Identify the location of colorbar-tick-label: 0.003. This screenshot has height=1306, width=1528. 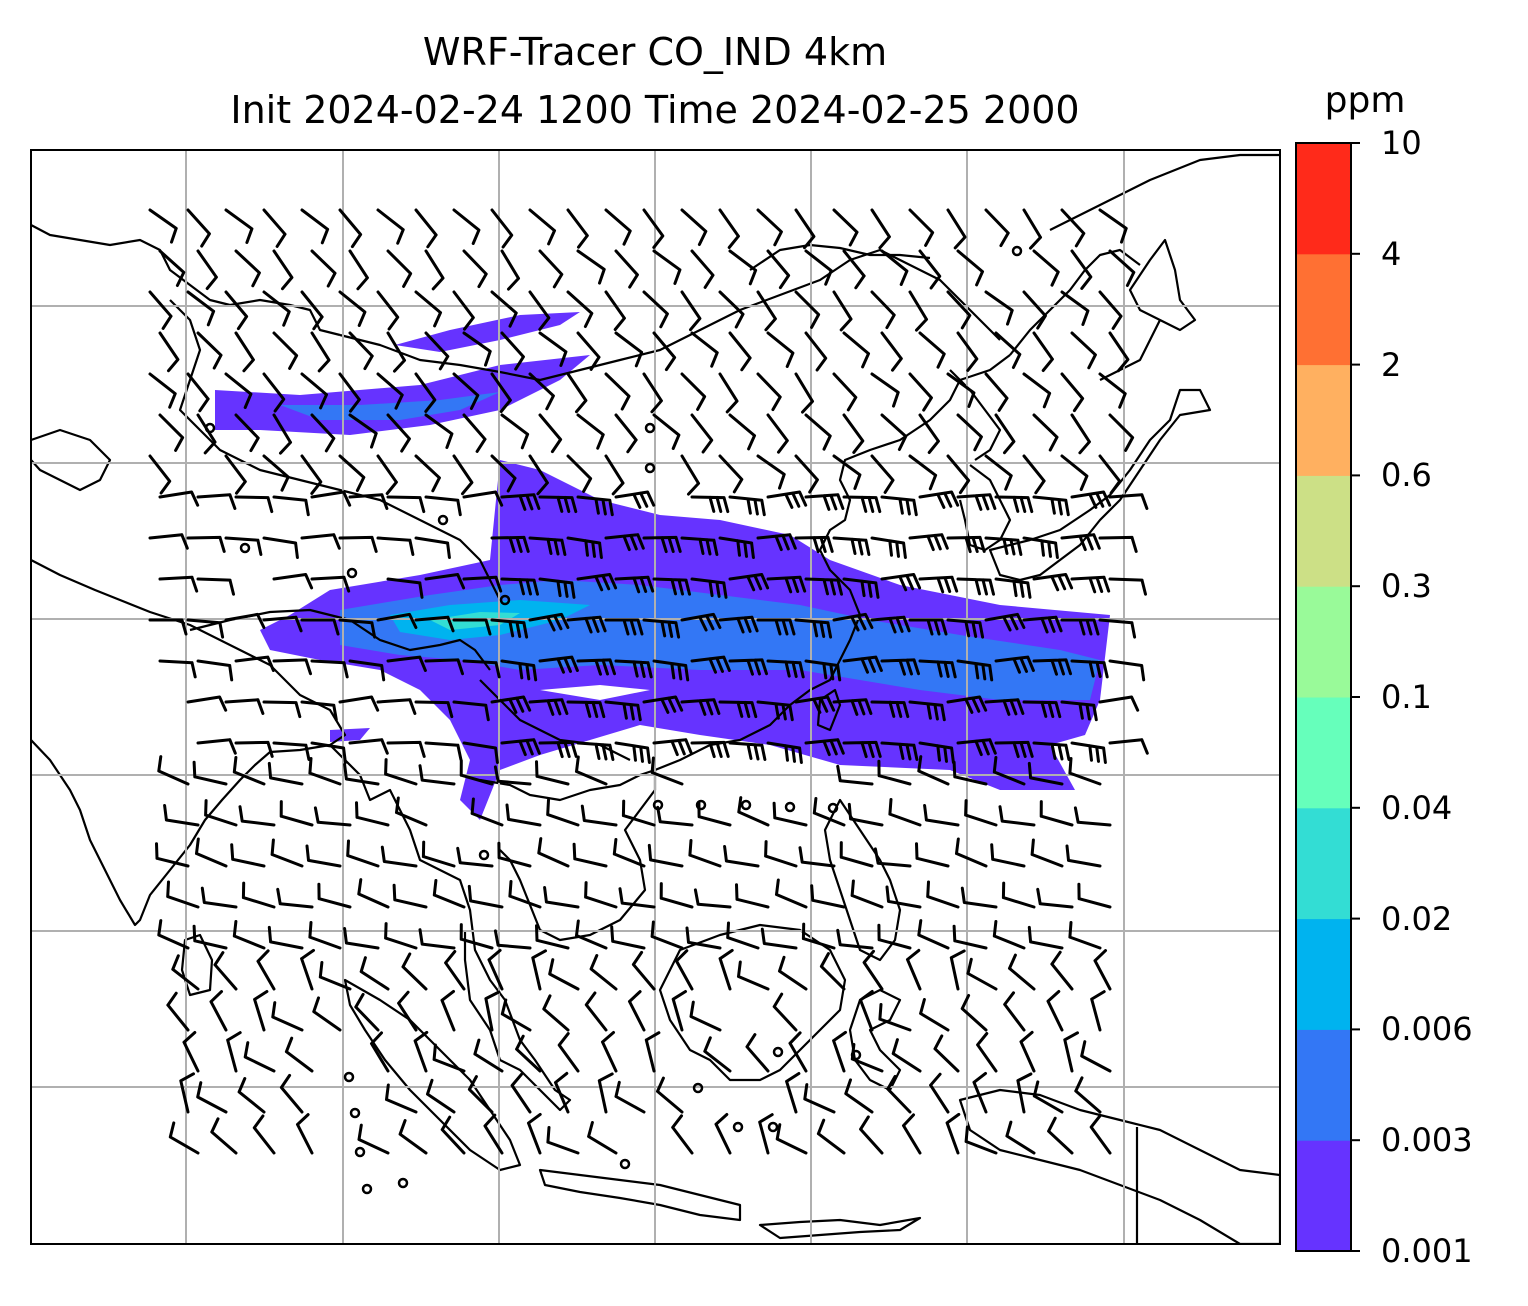
(1427, 1140).